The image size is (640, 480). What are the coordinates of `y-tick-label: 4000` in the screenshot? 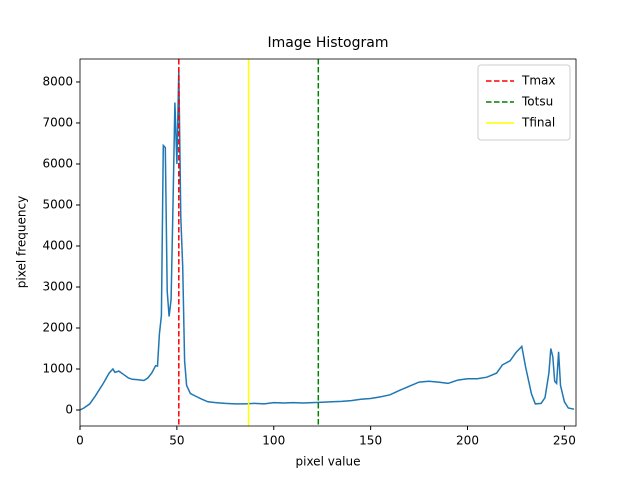 It's located at (57, 245).